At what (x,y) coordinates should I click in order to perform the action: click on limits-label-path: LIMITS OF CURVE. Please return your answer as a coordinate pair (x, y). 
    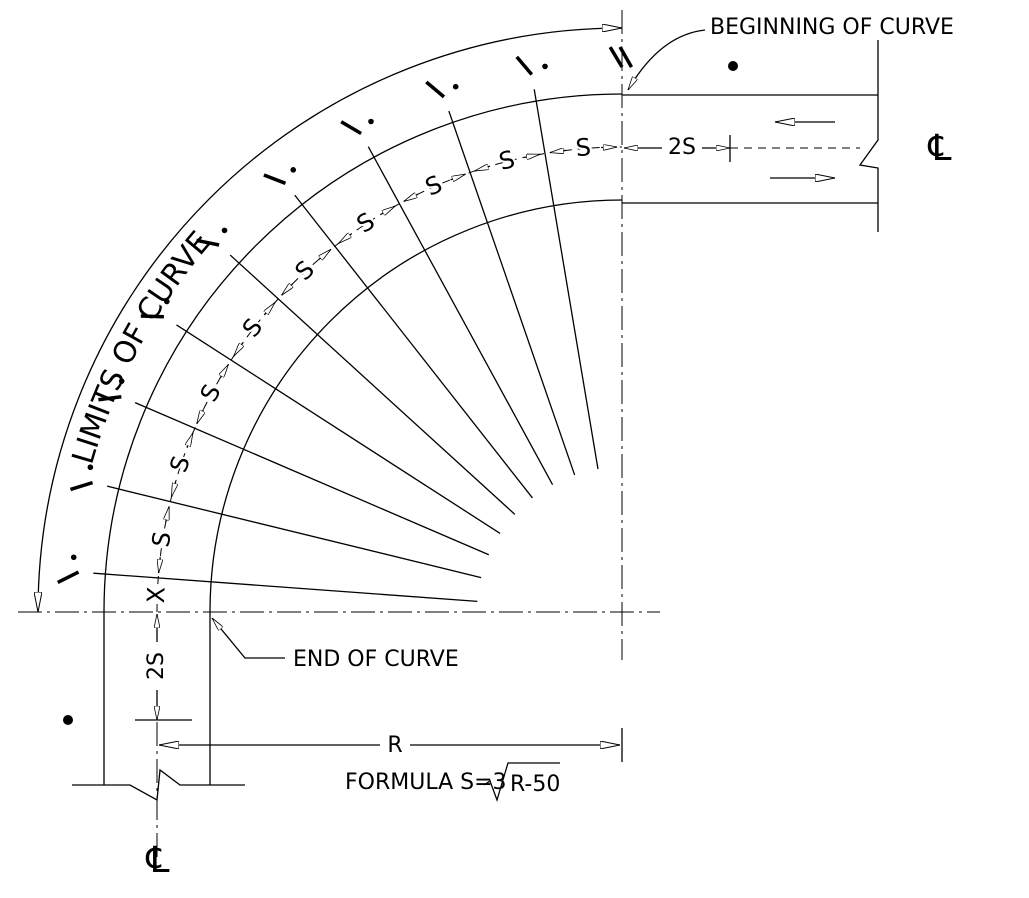
    Looking at the image, I should click on (141, 346).